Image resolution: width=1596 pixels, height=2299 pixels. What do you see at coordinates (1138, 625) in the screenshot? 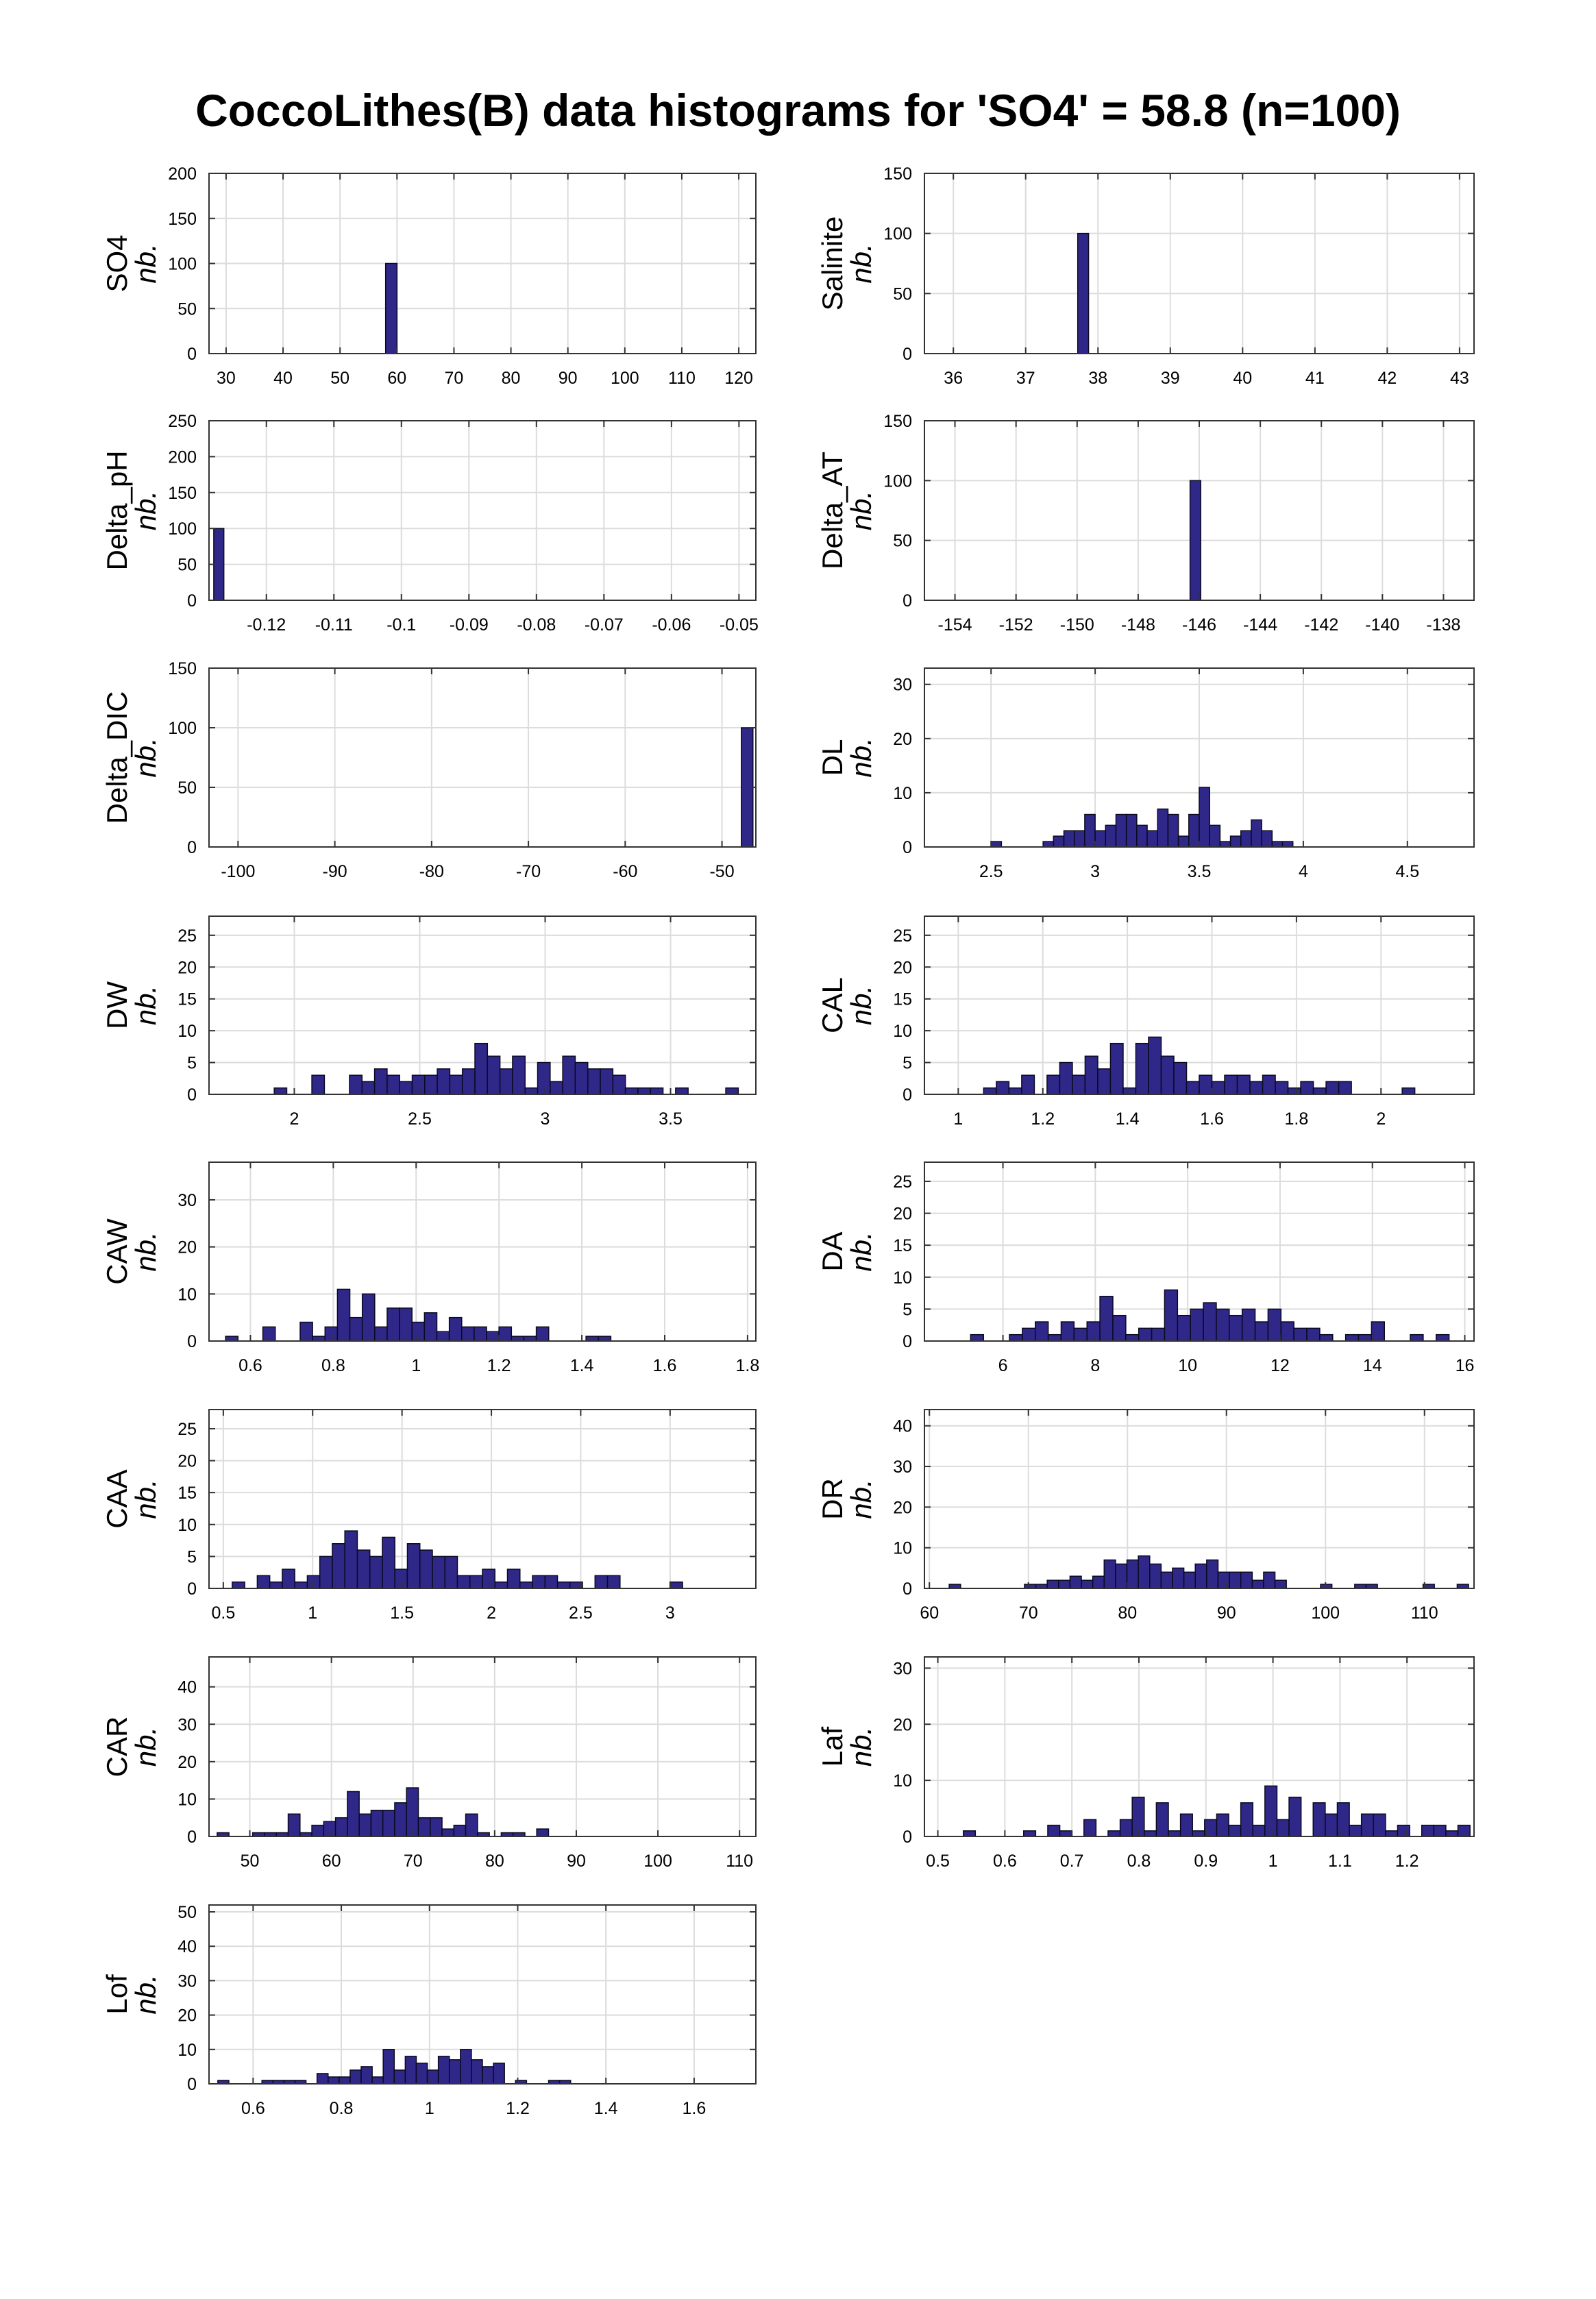
I see `x-tick-label: -148` at bounding box center [1138, 625].